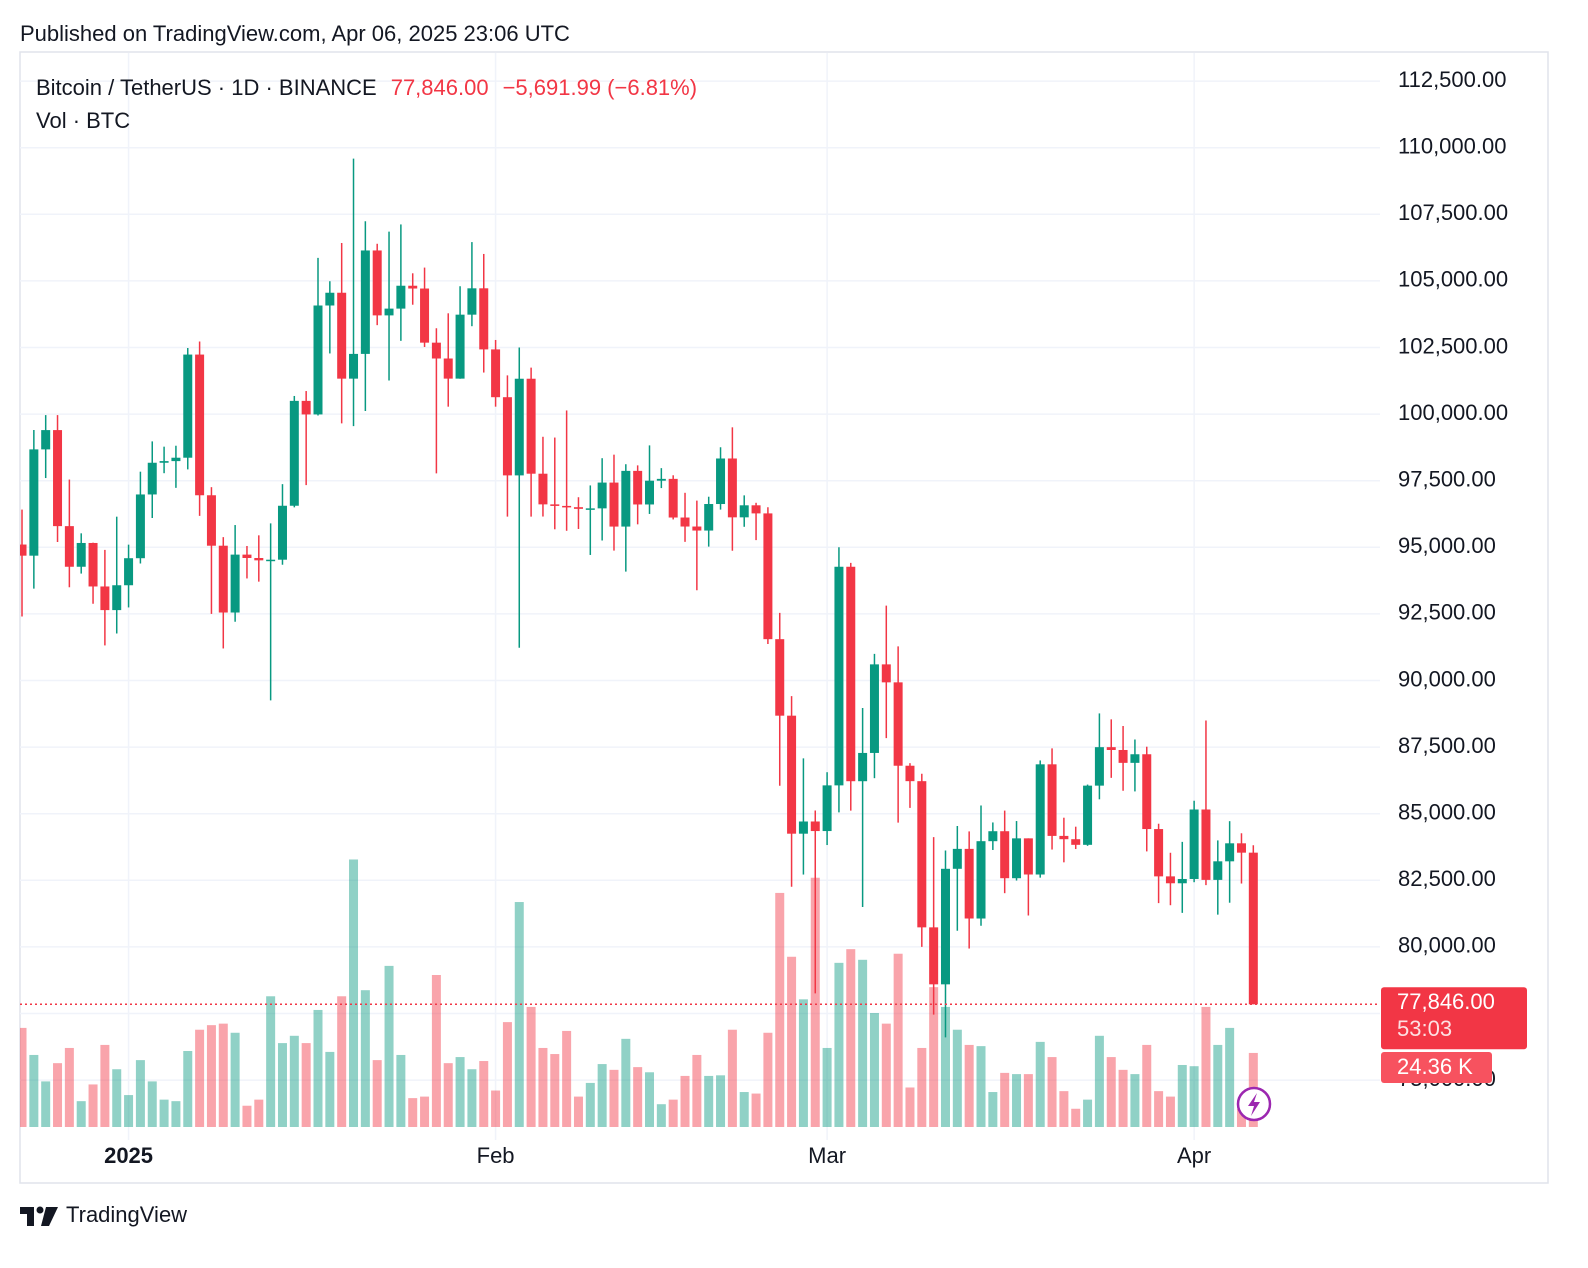 This screenshot has width=1588, height=1268. What do you see at coordinates (1424, 1028) in the screenshot?
I see `countdown: 53:03` at bounding box center [1424, 1028].